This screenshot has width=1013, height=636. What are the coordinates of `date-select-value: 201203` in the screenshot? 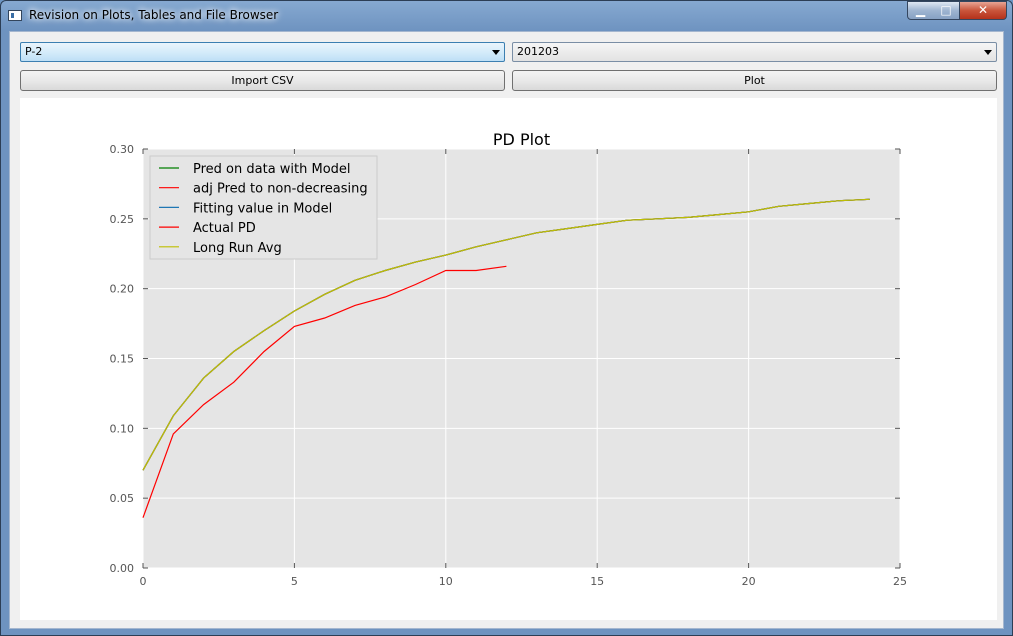 It's located at (538, 51).